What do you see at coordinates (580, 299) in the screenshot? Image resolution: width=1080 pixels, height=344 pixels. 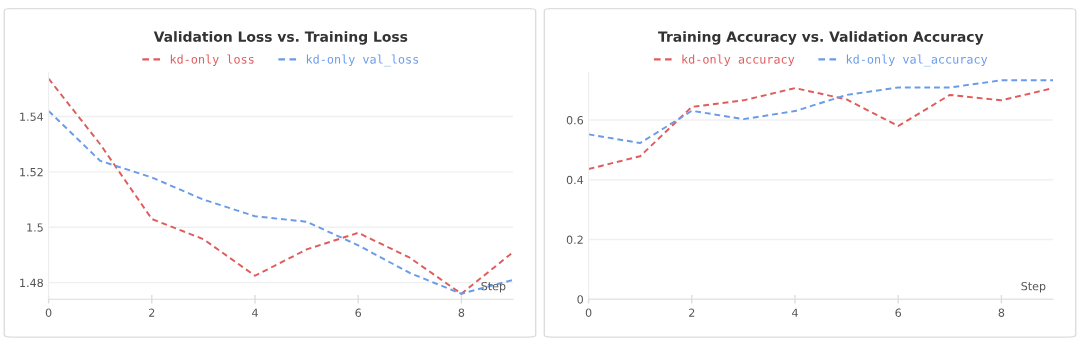 I see `y-tick-label: 0` at bounding box center [580, 299].